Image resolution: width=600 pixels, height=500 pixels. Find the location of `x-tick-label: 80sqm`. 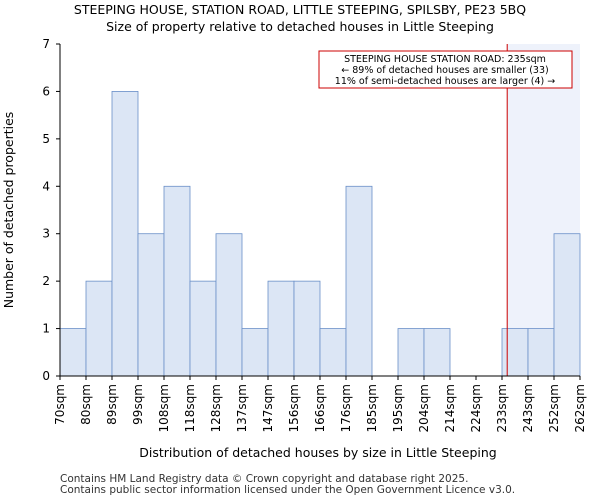

x-tick-label: 80sqm is located at coordinates (86, 404).